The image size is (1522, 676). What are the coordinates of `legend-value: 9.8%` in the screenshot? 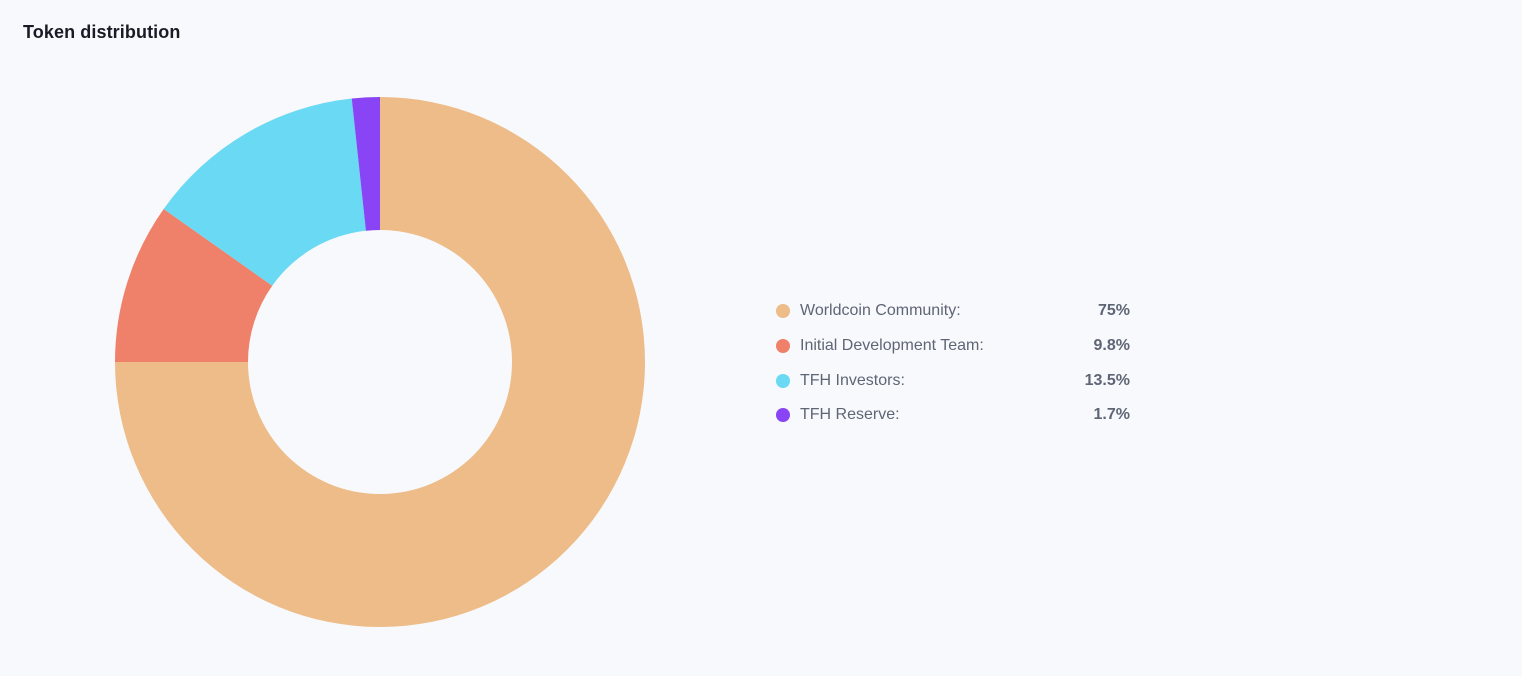 It's located at (1111, 346).